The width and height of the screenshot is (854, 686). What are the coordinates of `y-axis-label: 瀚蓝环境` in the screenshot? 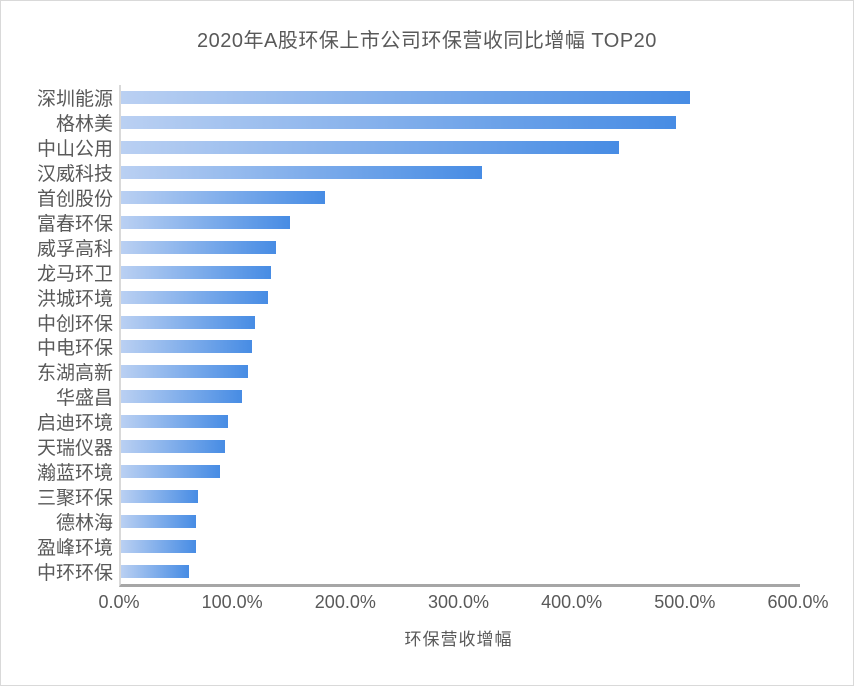 It's located at (74, 474).